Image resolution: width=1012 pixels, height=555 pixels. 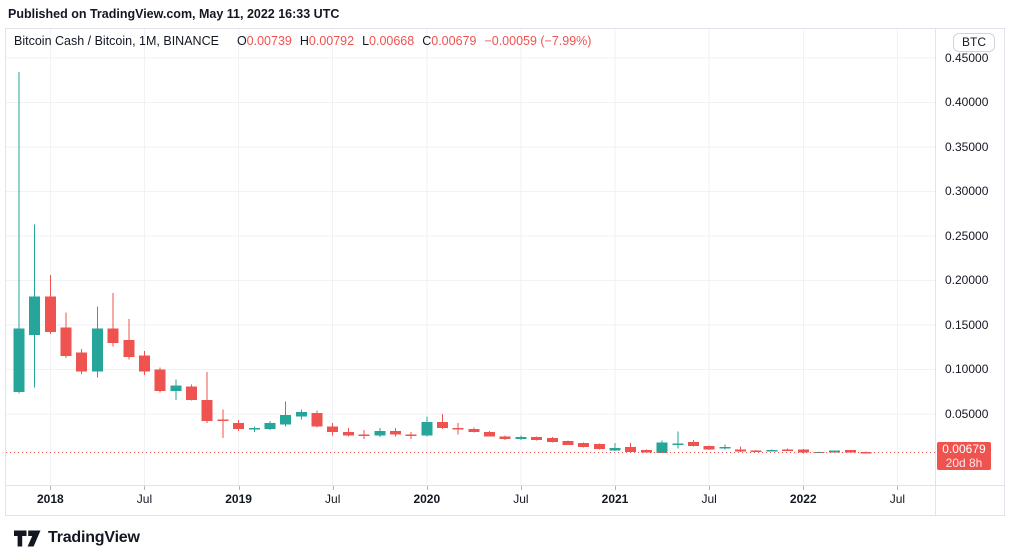 I want to click on time-scale-separator, so click(x=505, y=485).